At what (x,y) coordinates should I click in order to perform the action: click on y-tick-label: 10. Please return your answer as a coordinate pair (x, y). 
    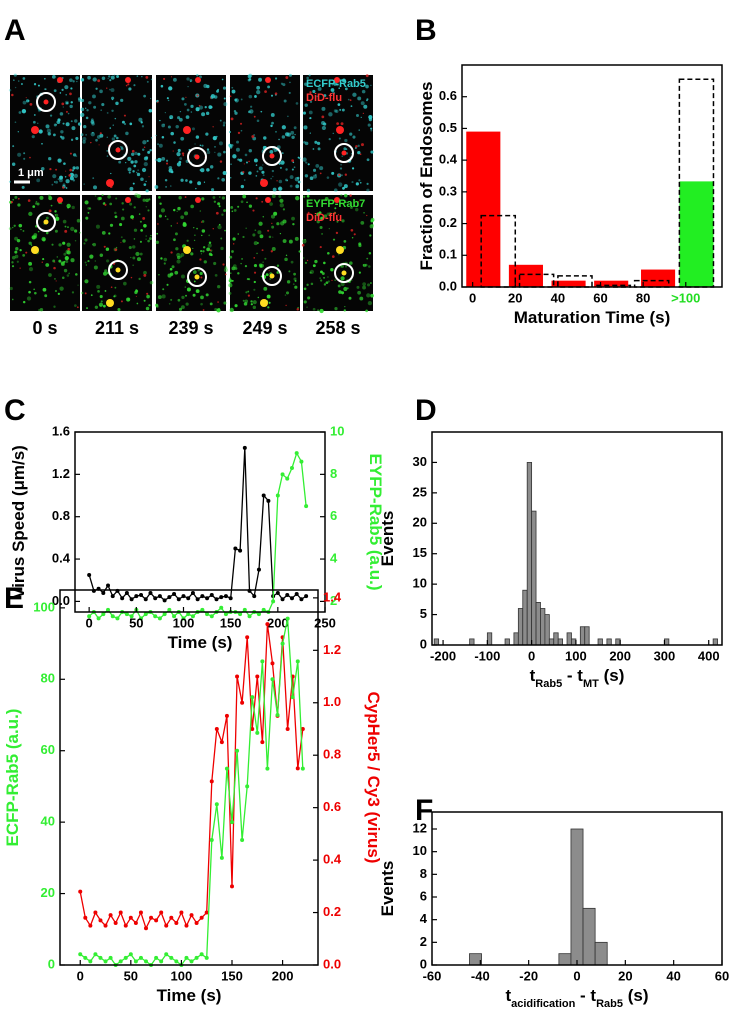
    Looking at the image, I should click on (420, 583).